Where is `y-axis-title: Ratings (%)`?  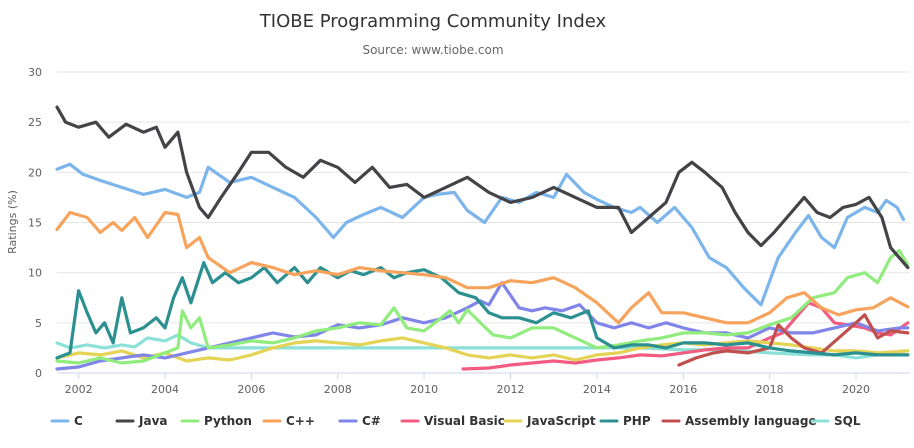
y-axis-title: Ratings (%) is located at coordinates (12, 222).